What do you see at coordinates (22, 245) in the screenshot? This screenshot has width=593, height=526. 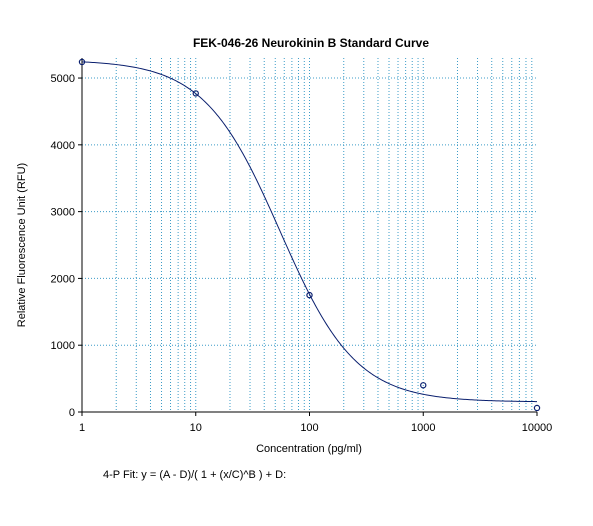 I see `y-axis-label: Relative Fluorescence Unit (RFU)` at bounding box center [22, 245].